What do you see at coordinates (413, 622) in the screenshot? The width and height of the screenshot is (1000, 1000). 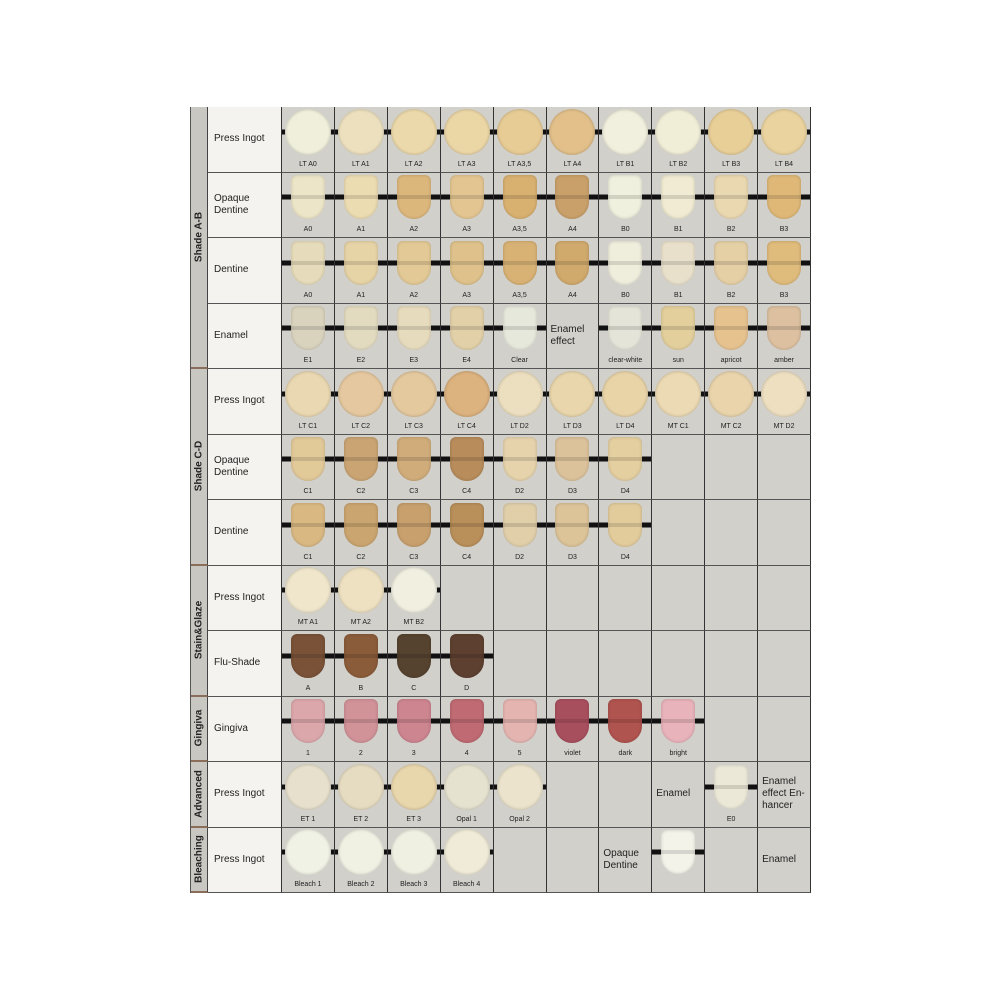 I see `sample-label: MT B2` at bounding box center [413, 622].